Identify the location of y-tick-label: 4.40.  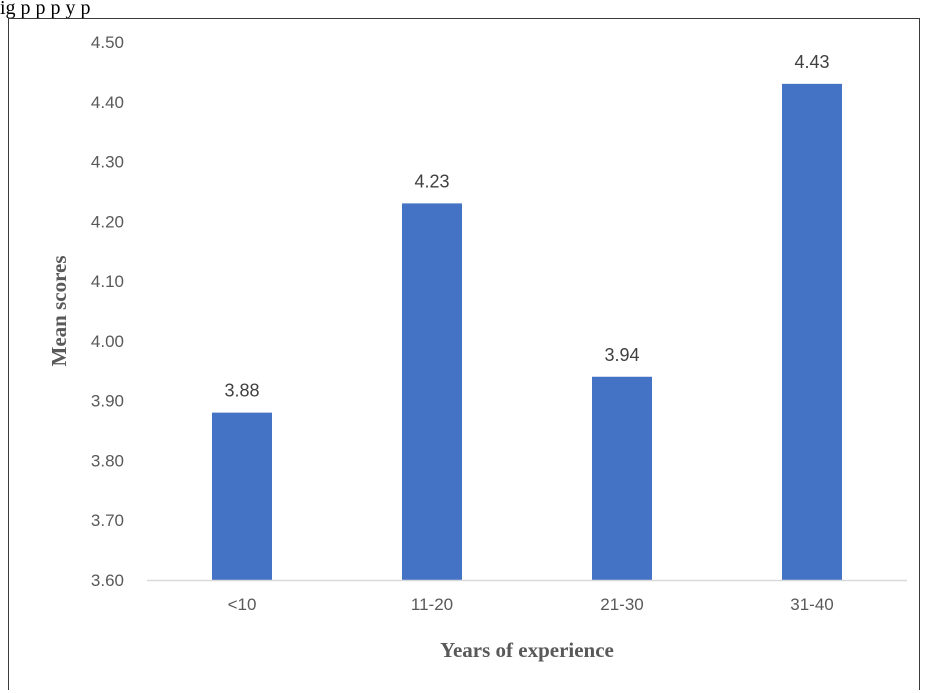
(107, 102).